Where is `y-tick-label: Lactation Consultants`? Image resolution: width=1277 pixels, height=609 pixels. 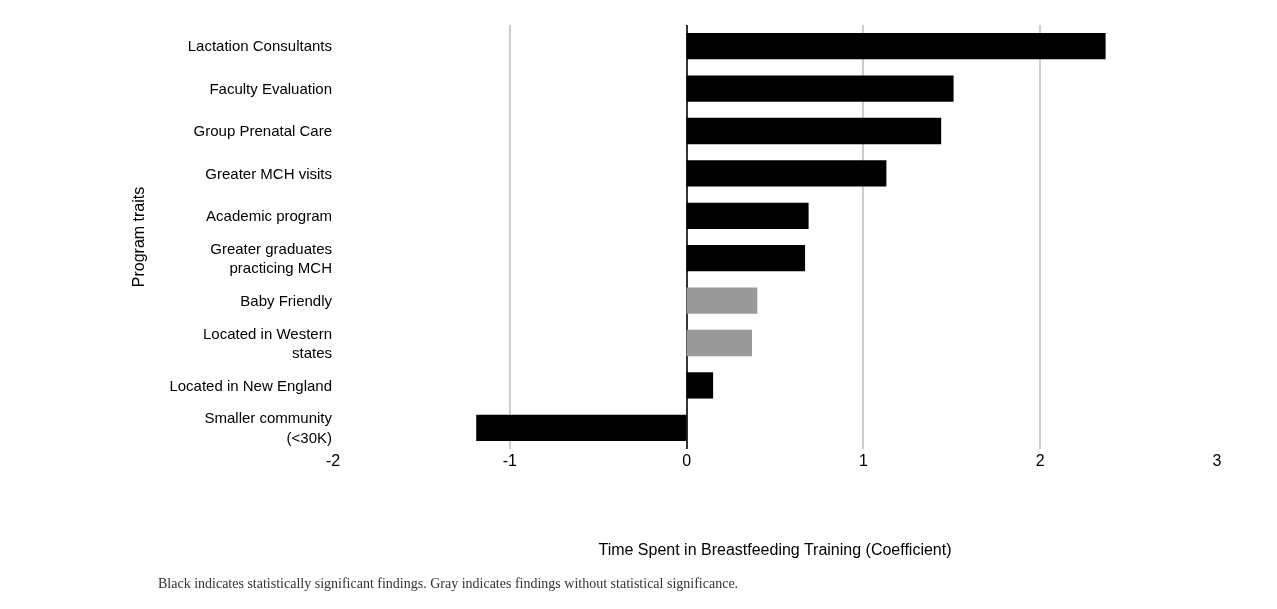 y-tick-label: Lactation Consultants is located at coordinates (259, 46).